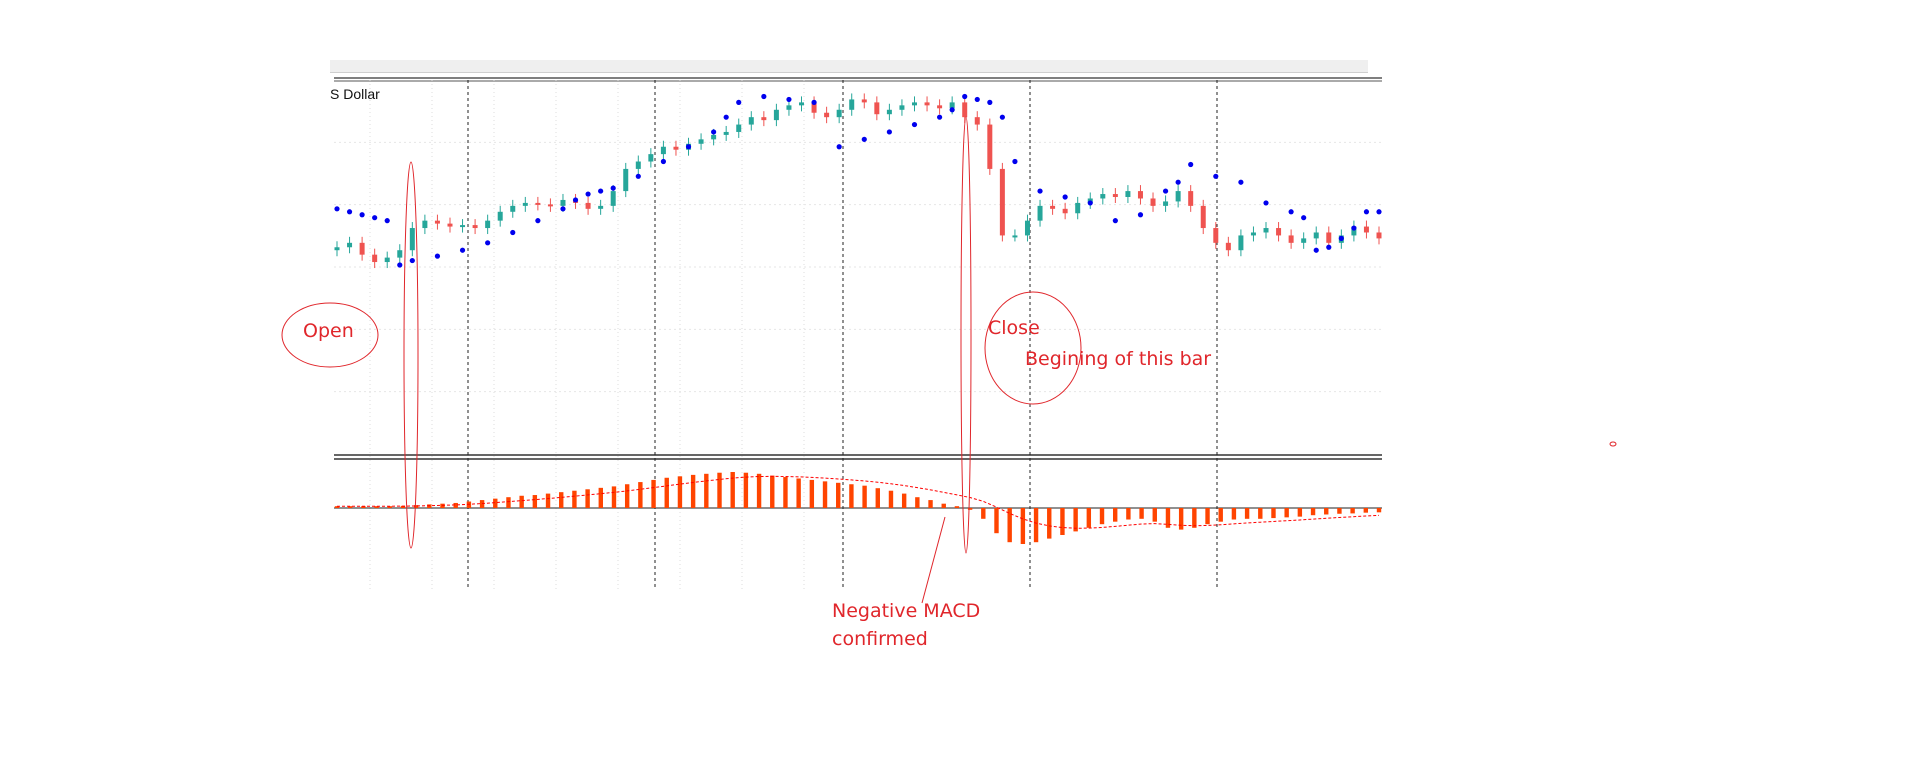 This screenshot has height=775, width=1920. What do you see at coordinates (1014, 328) in the screenshot?
I see `close-annotation: Close` at bounding box center [1014, 328].